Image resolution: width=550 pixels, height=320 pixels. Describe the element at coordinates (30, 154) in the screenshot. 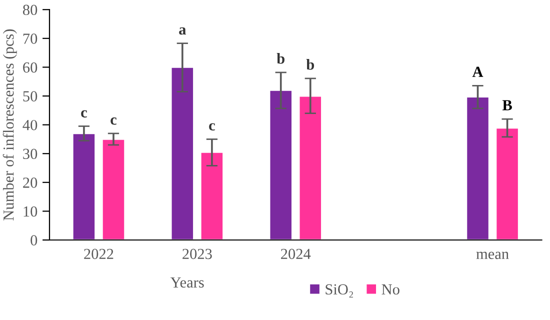

I see `y-tick-label: 30` at that location.